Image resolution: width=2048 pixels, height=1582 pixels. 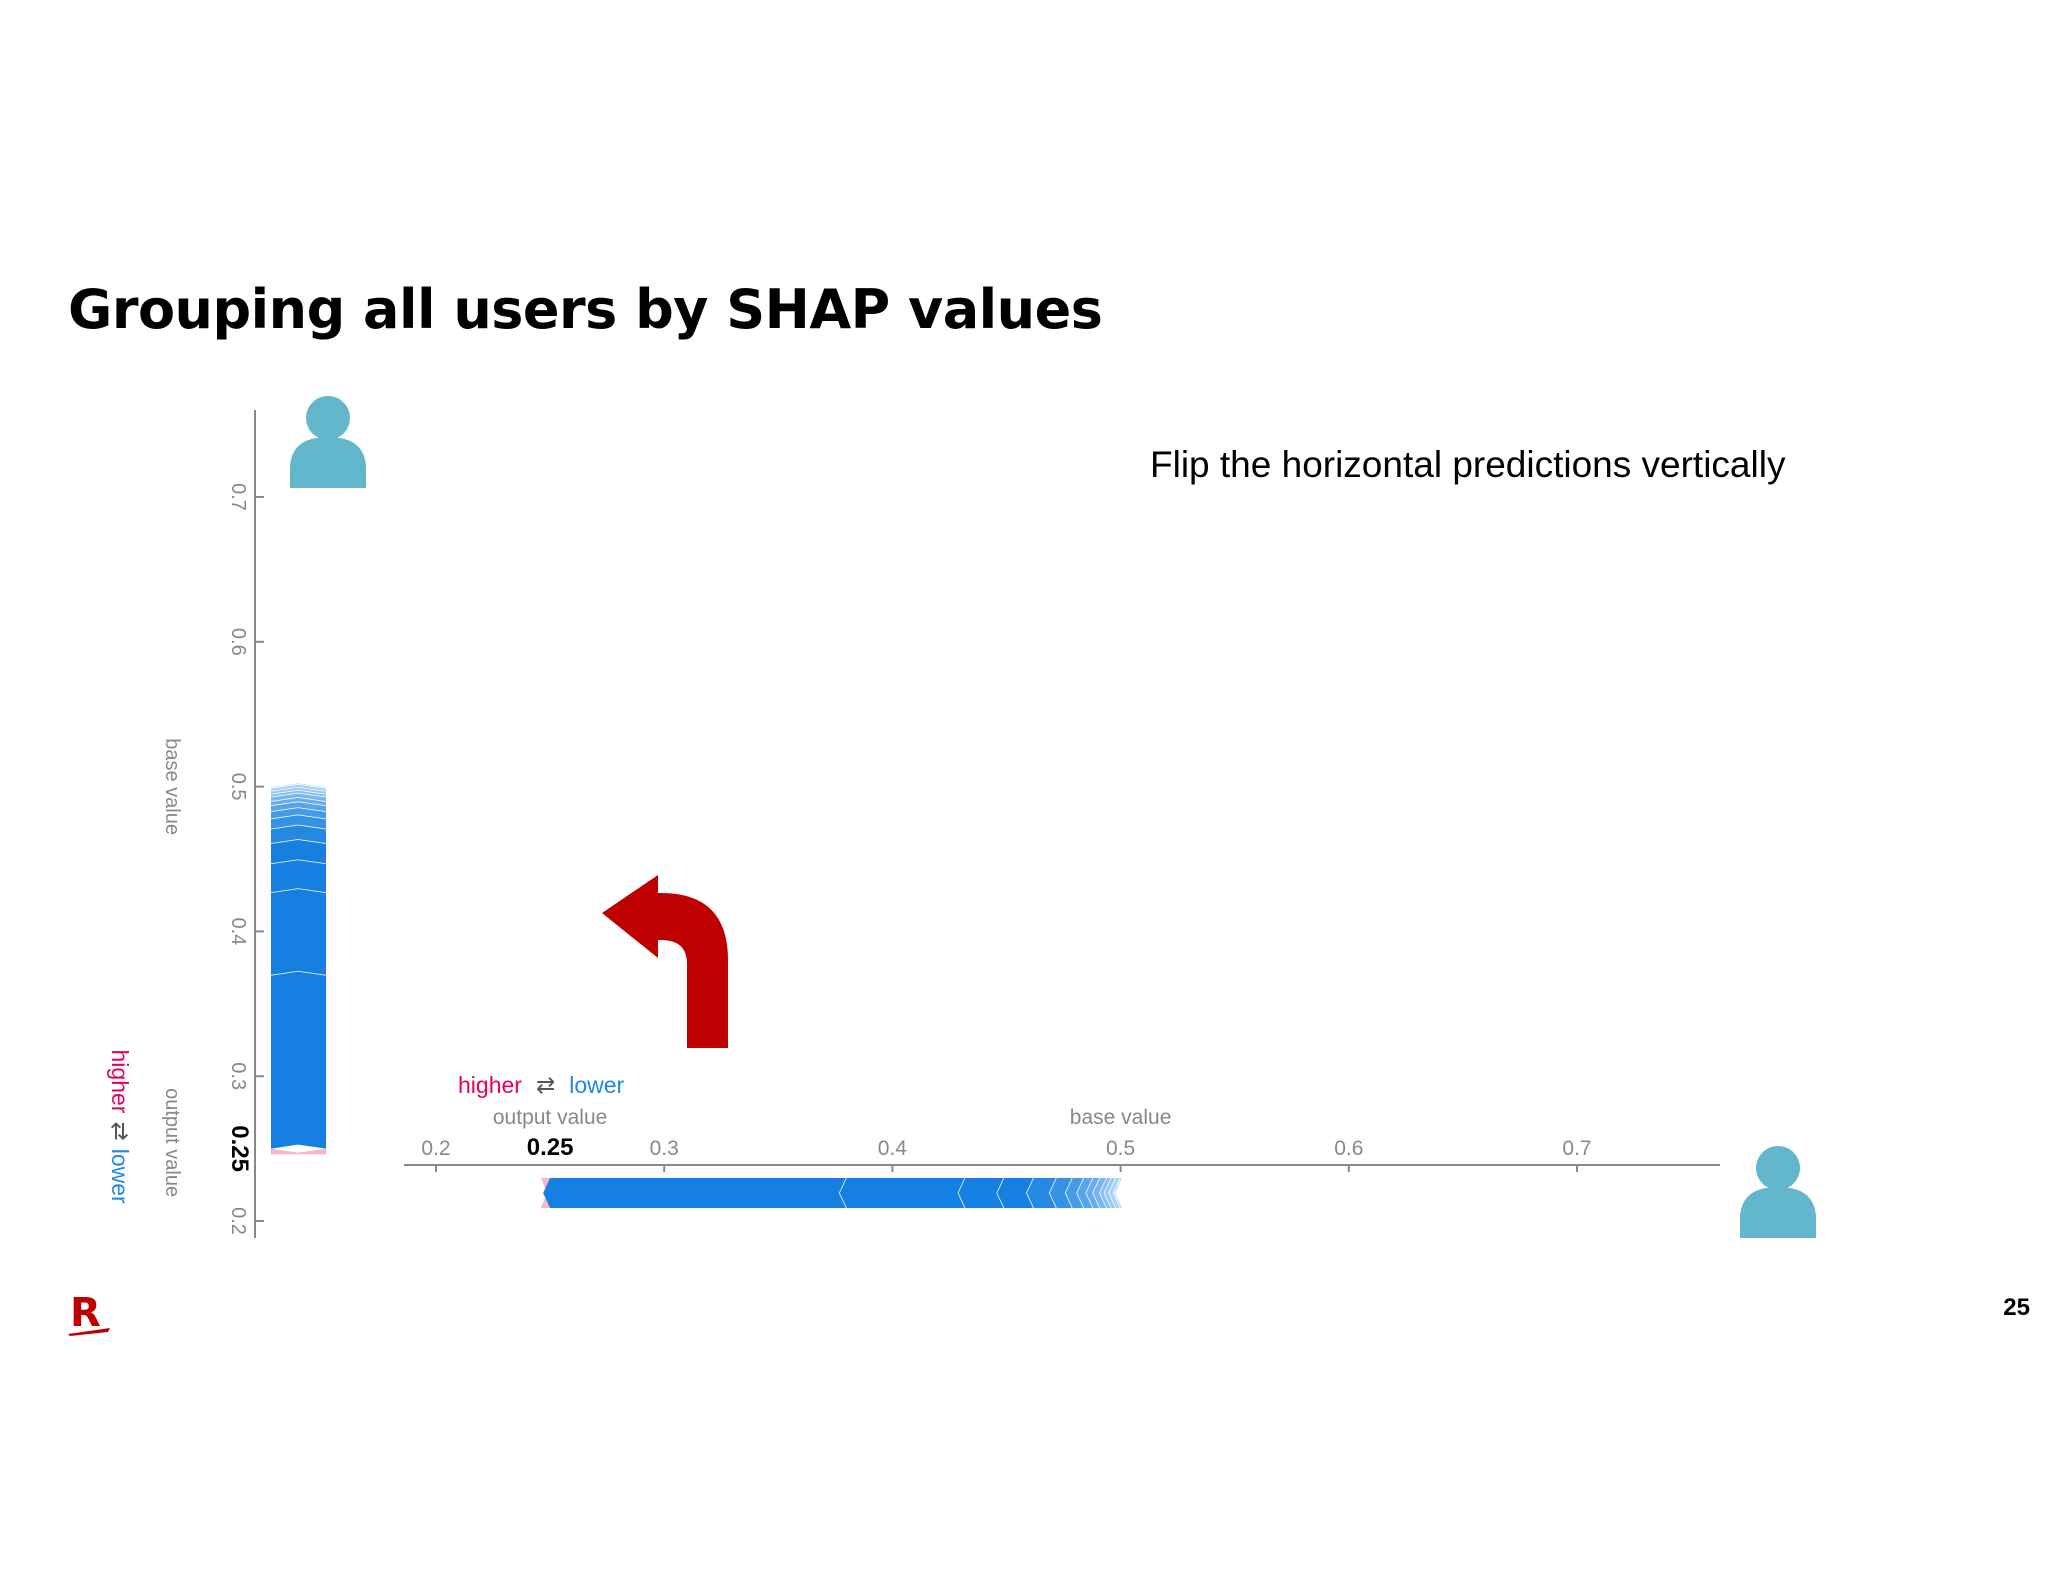 What do you see at coordinates (596, 1085) in the screenshot?
I see `h-legend-lower: lower` at bounding box center [596, 1085].